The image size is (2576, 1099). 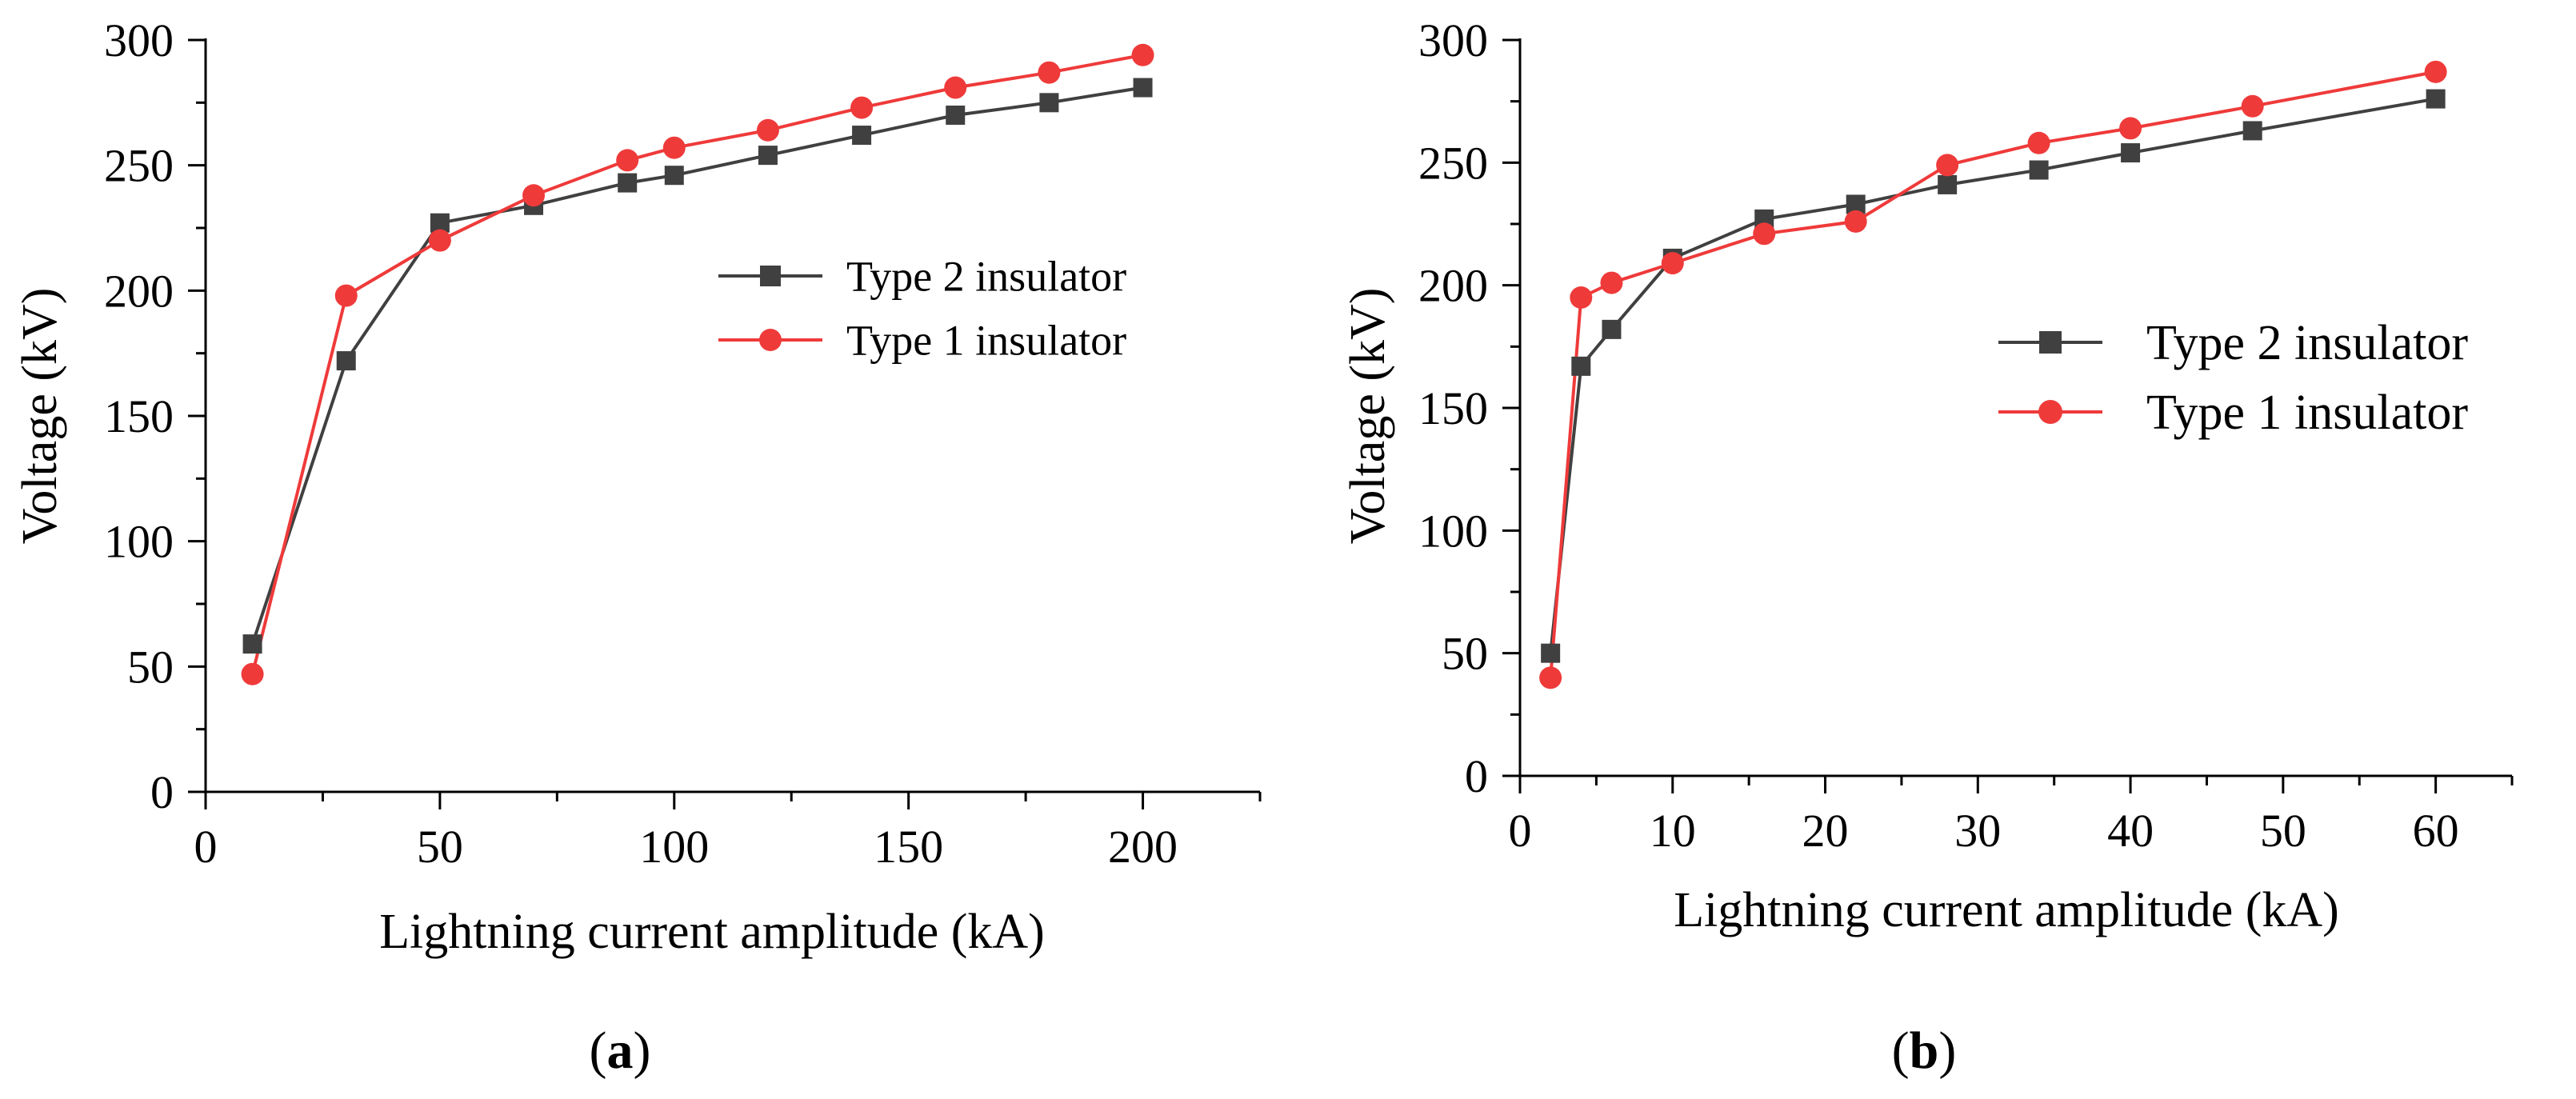 What do you see at coordinates (674, 847) in the screenshot?
I see `x-tick-label: 100` at bounding box center [674, 847].